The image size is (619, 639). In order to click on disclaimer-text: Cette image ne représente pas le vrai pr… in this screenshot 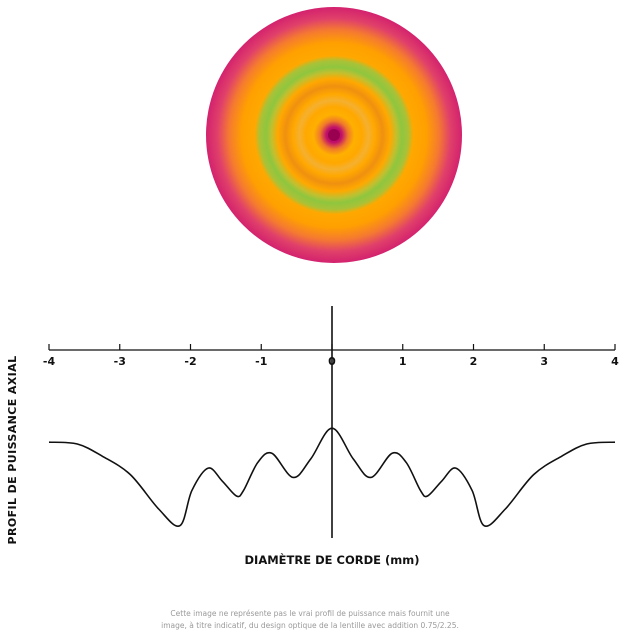, I will do `click(310, 620)`.